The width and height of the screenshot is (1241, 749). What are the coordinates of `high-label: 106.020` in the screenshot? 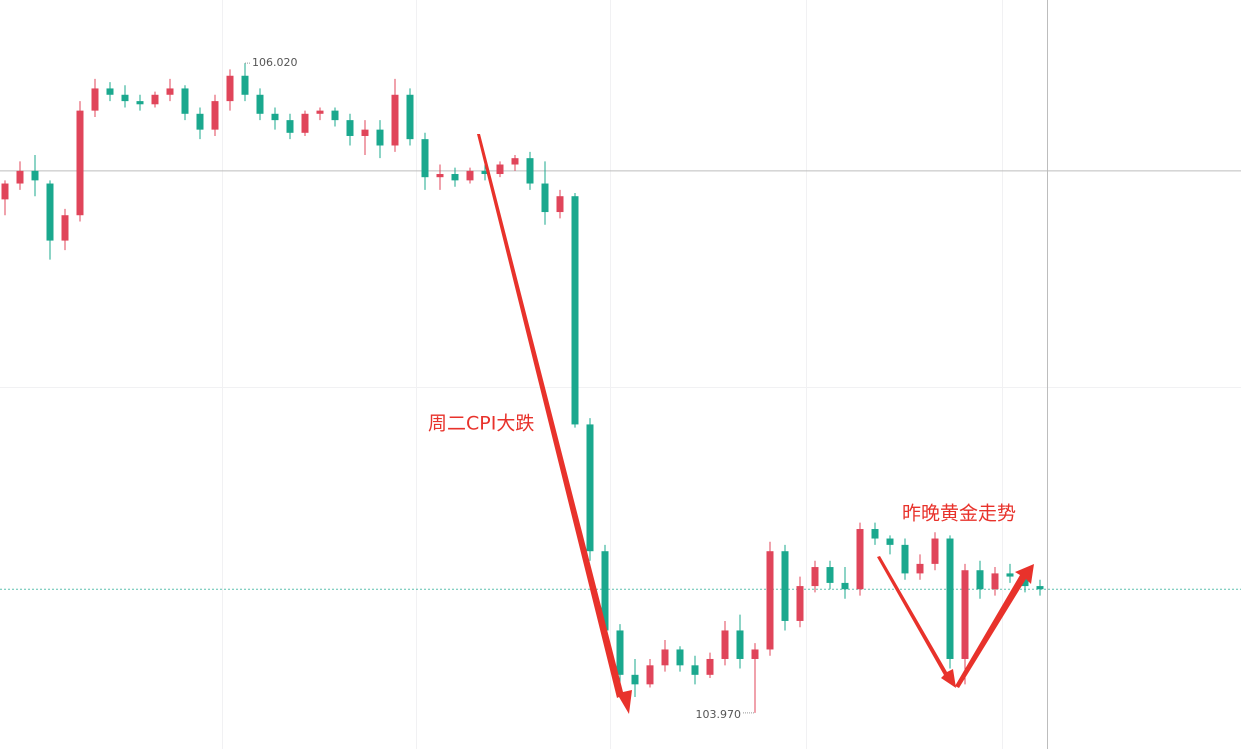 It's located at (275, 62).